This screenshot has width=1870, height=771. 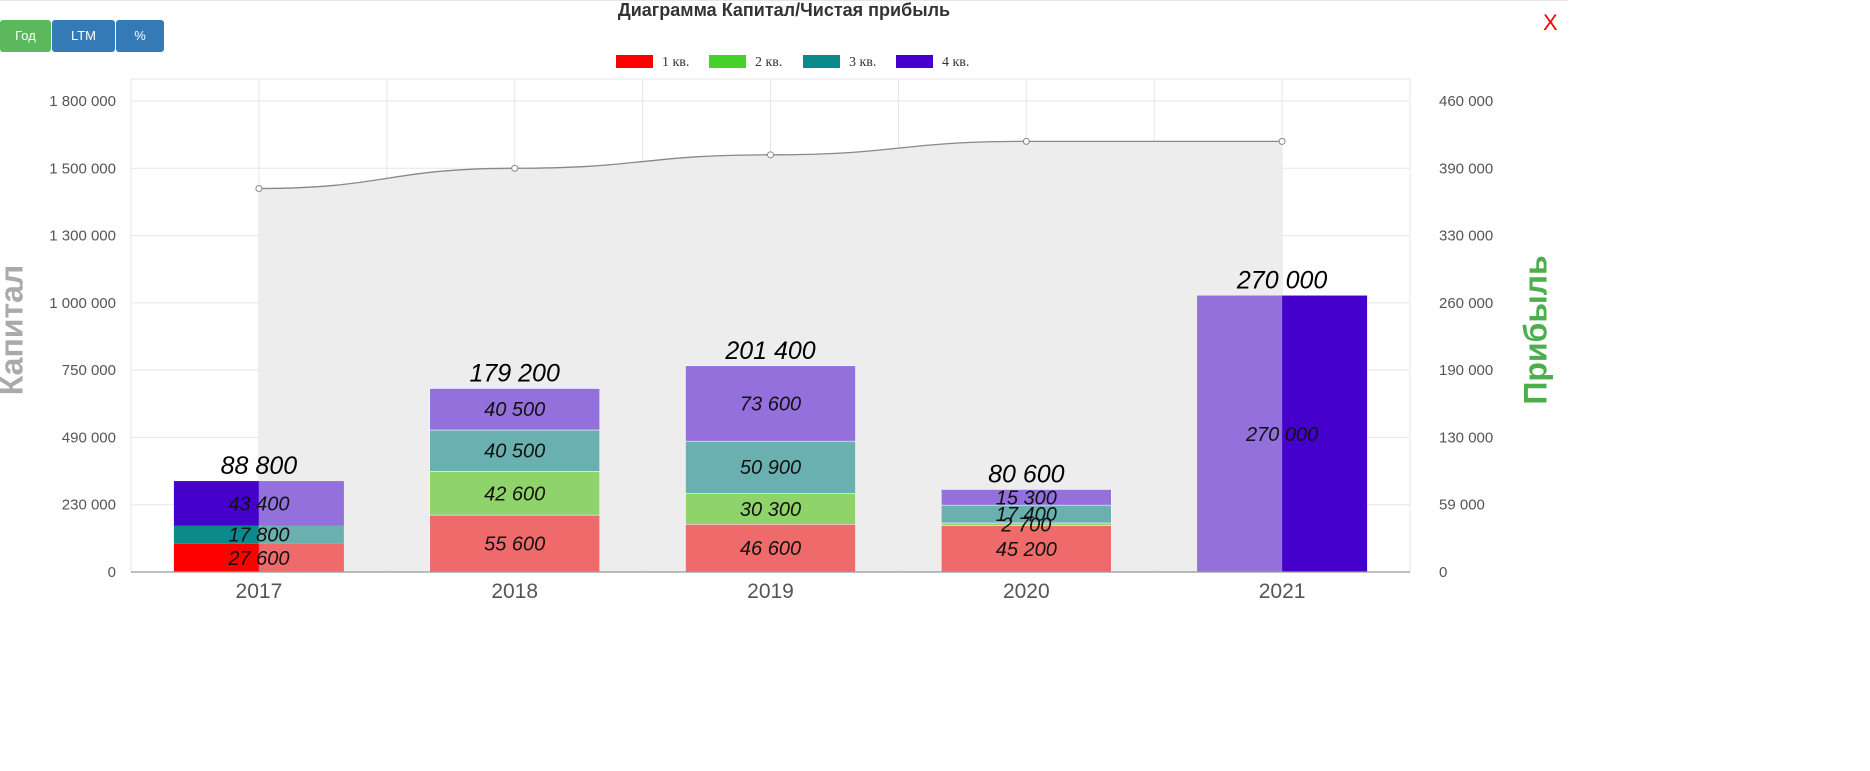 I want to click on total-value-label: 88 800, so click(x=259, y=466).